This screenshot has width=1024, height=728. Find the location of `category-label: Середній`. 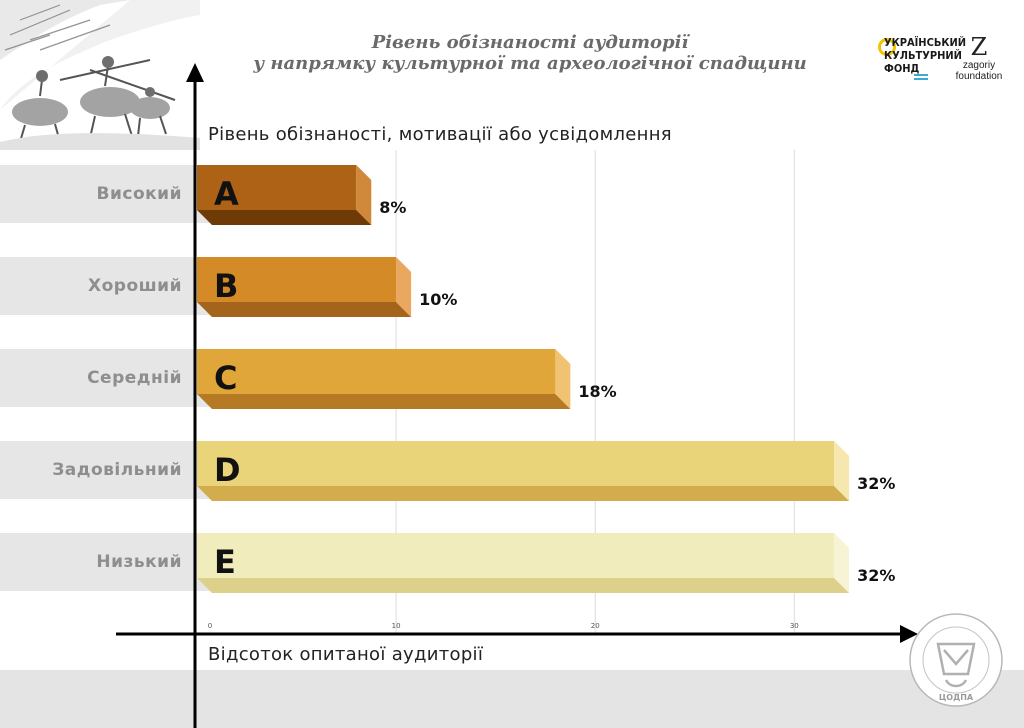

category-label: Середній is located at coordinates (134, 378).